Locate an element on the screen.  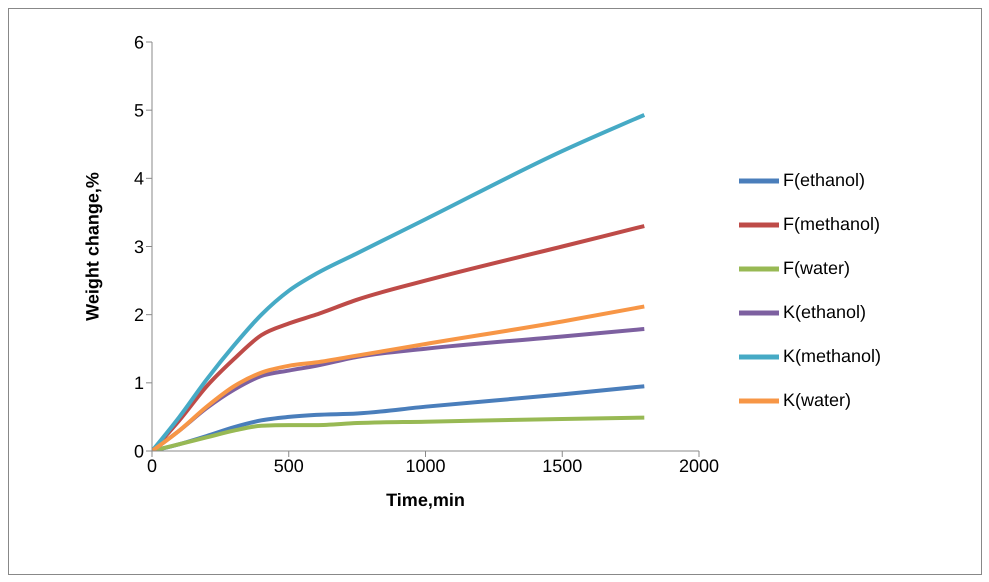
legend-label: F(methanol) is located at coordinates (831, 224).